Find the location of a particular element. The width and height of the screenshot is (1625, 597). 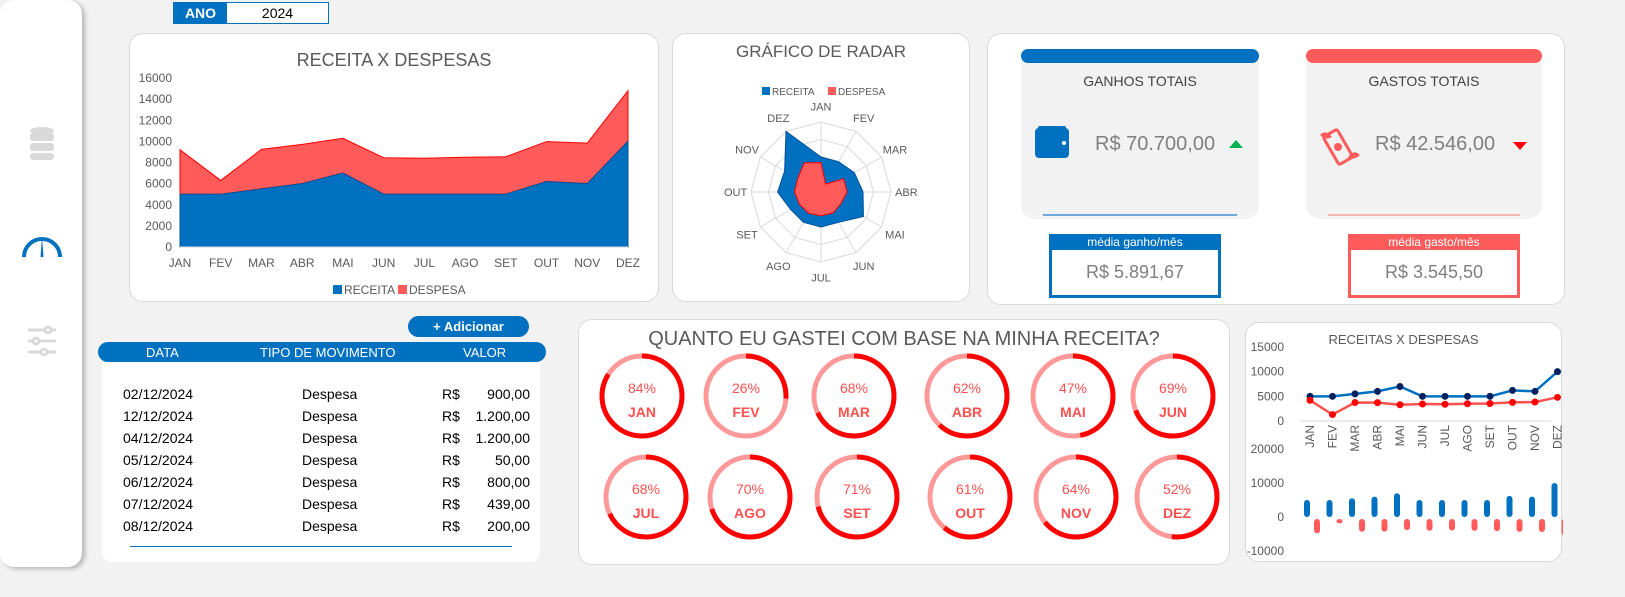

line-despesa is located at coordinates (1433, 406).